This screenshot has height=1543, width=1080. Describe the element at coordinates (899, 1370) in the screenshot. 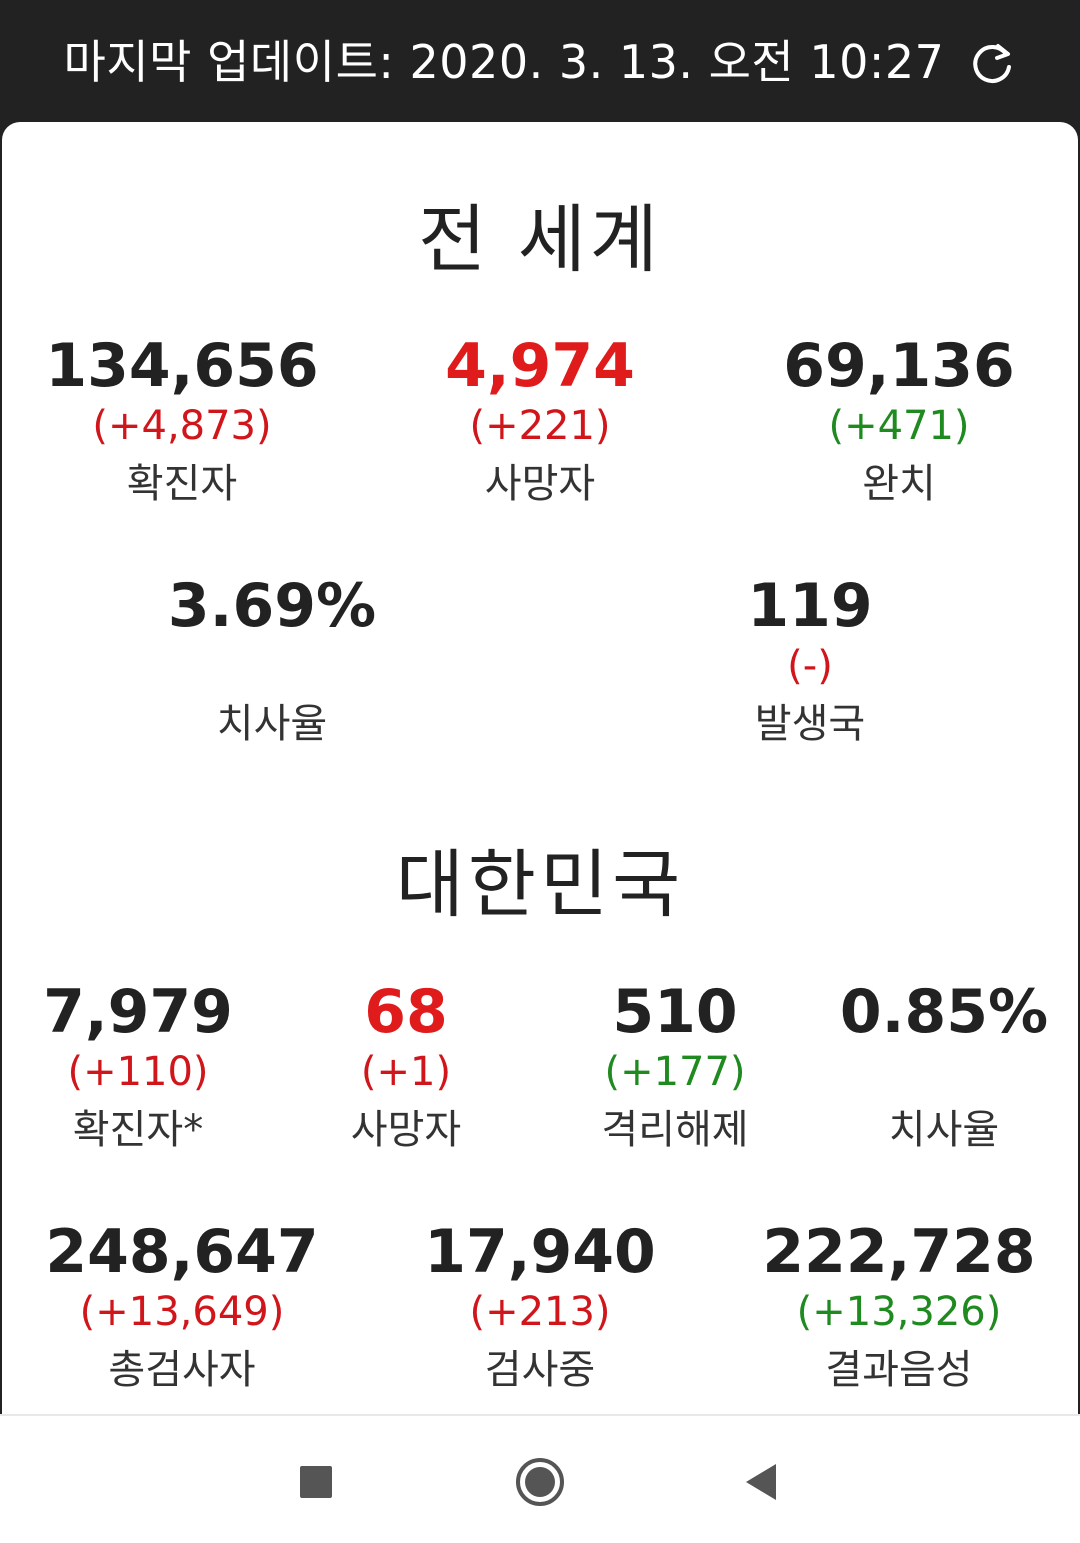

I see `korea-negative-label: 결과음성` at that location.